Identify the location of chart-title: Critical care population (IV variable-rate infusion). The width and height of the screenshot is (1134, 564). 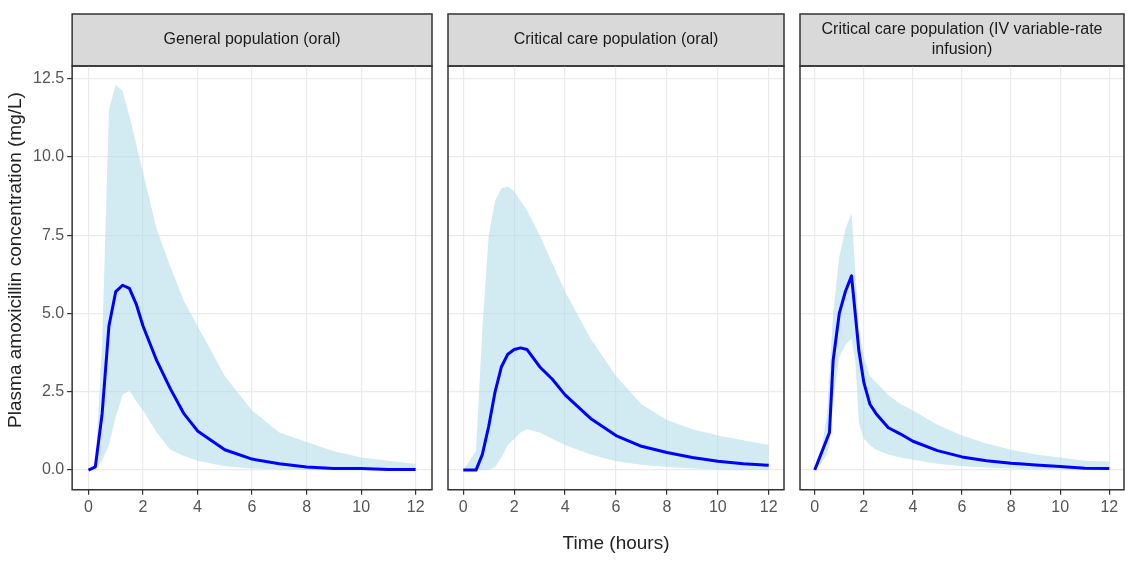
(962, 39).